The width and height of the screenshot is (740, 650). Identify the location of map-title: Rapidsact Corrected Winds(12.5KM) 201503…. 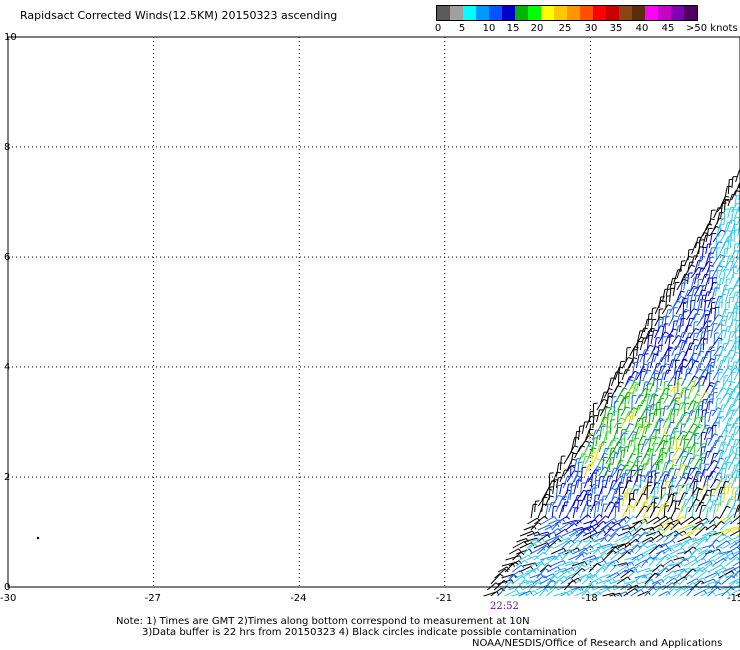
(179, 15).